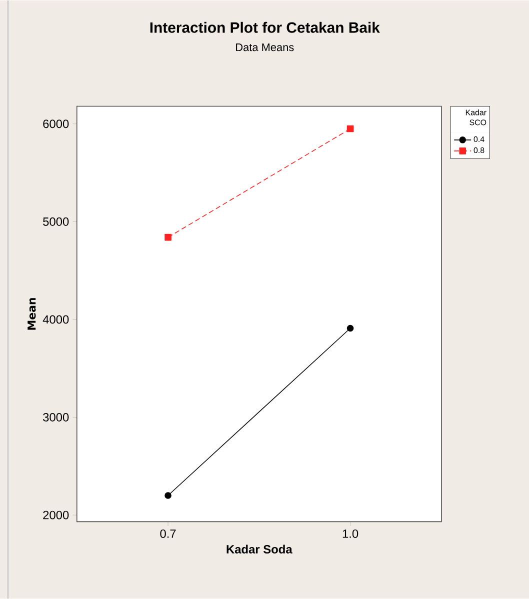 The image size is (529, 599). I want to click on x-tick-label: 0.7, so click(168, 533).